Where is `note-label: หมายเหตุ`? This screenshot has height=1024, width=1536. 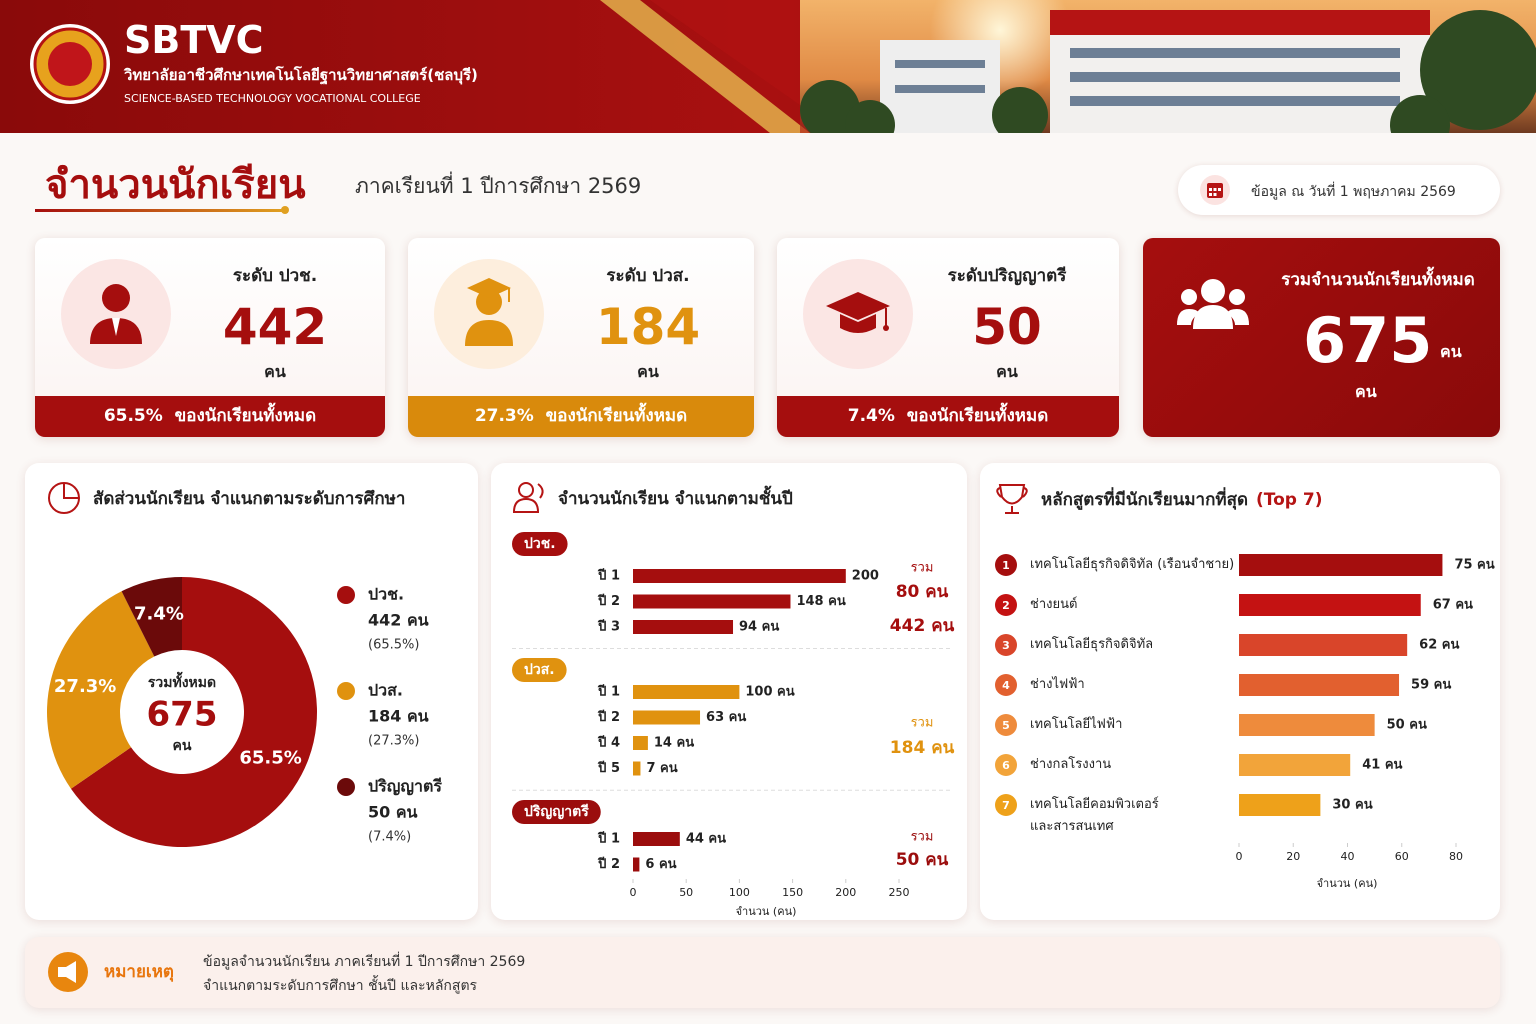
note-label: หมายเหตุ is located at coordinates (139, 972).